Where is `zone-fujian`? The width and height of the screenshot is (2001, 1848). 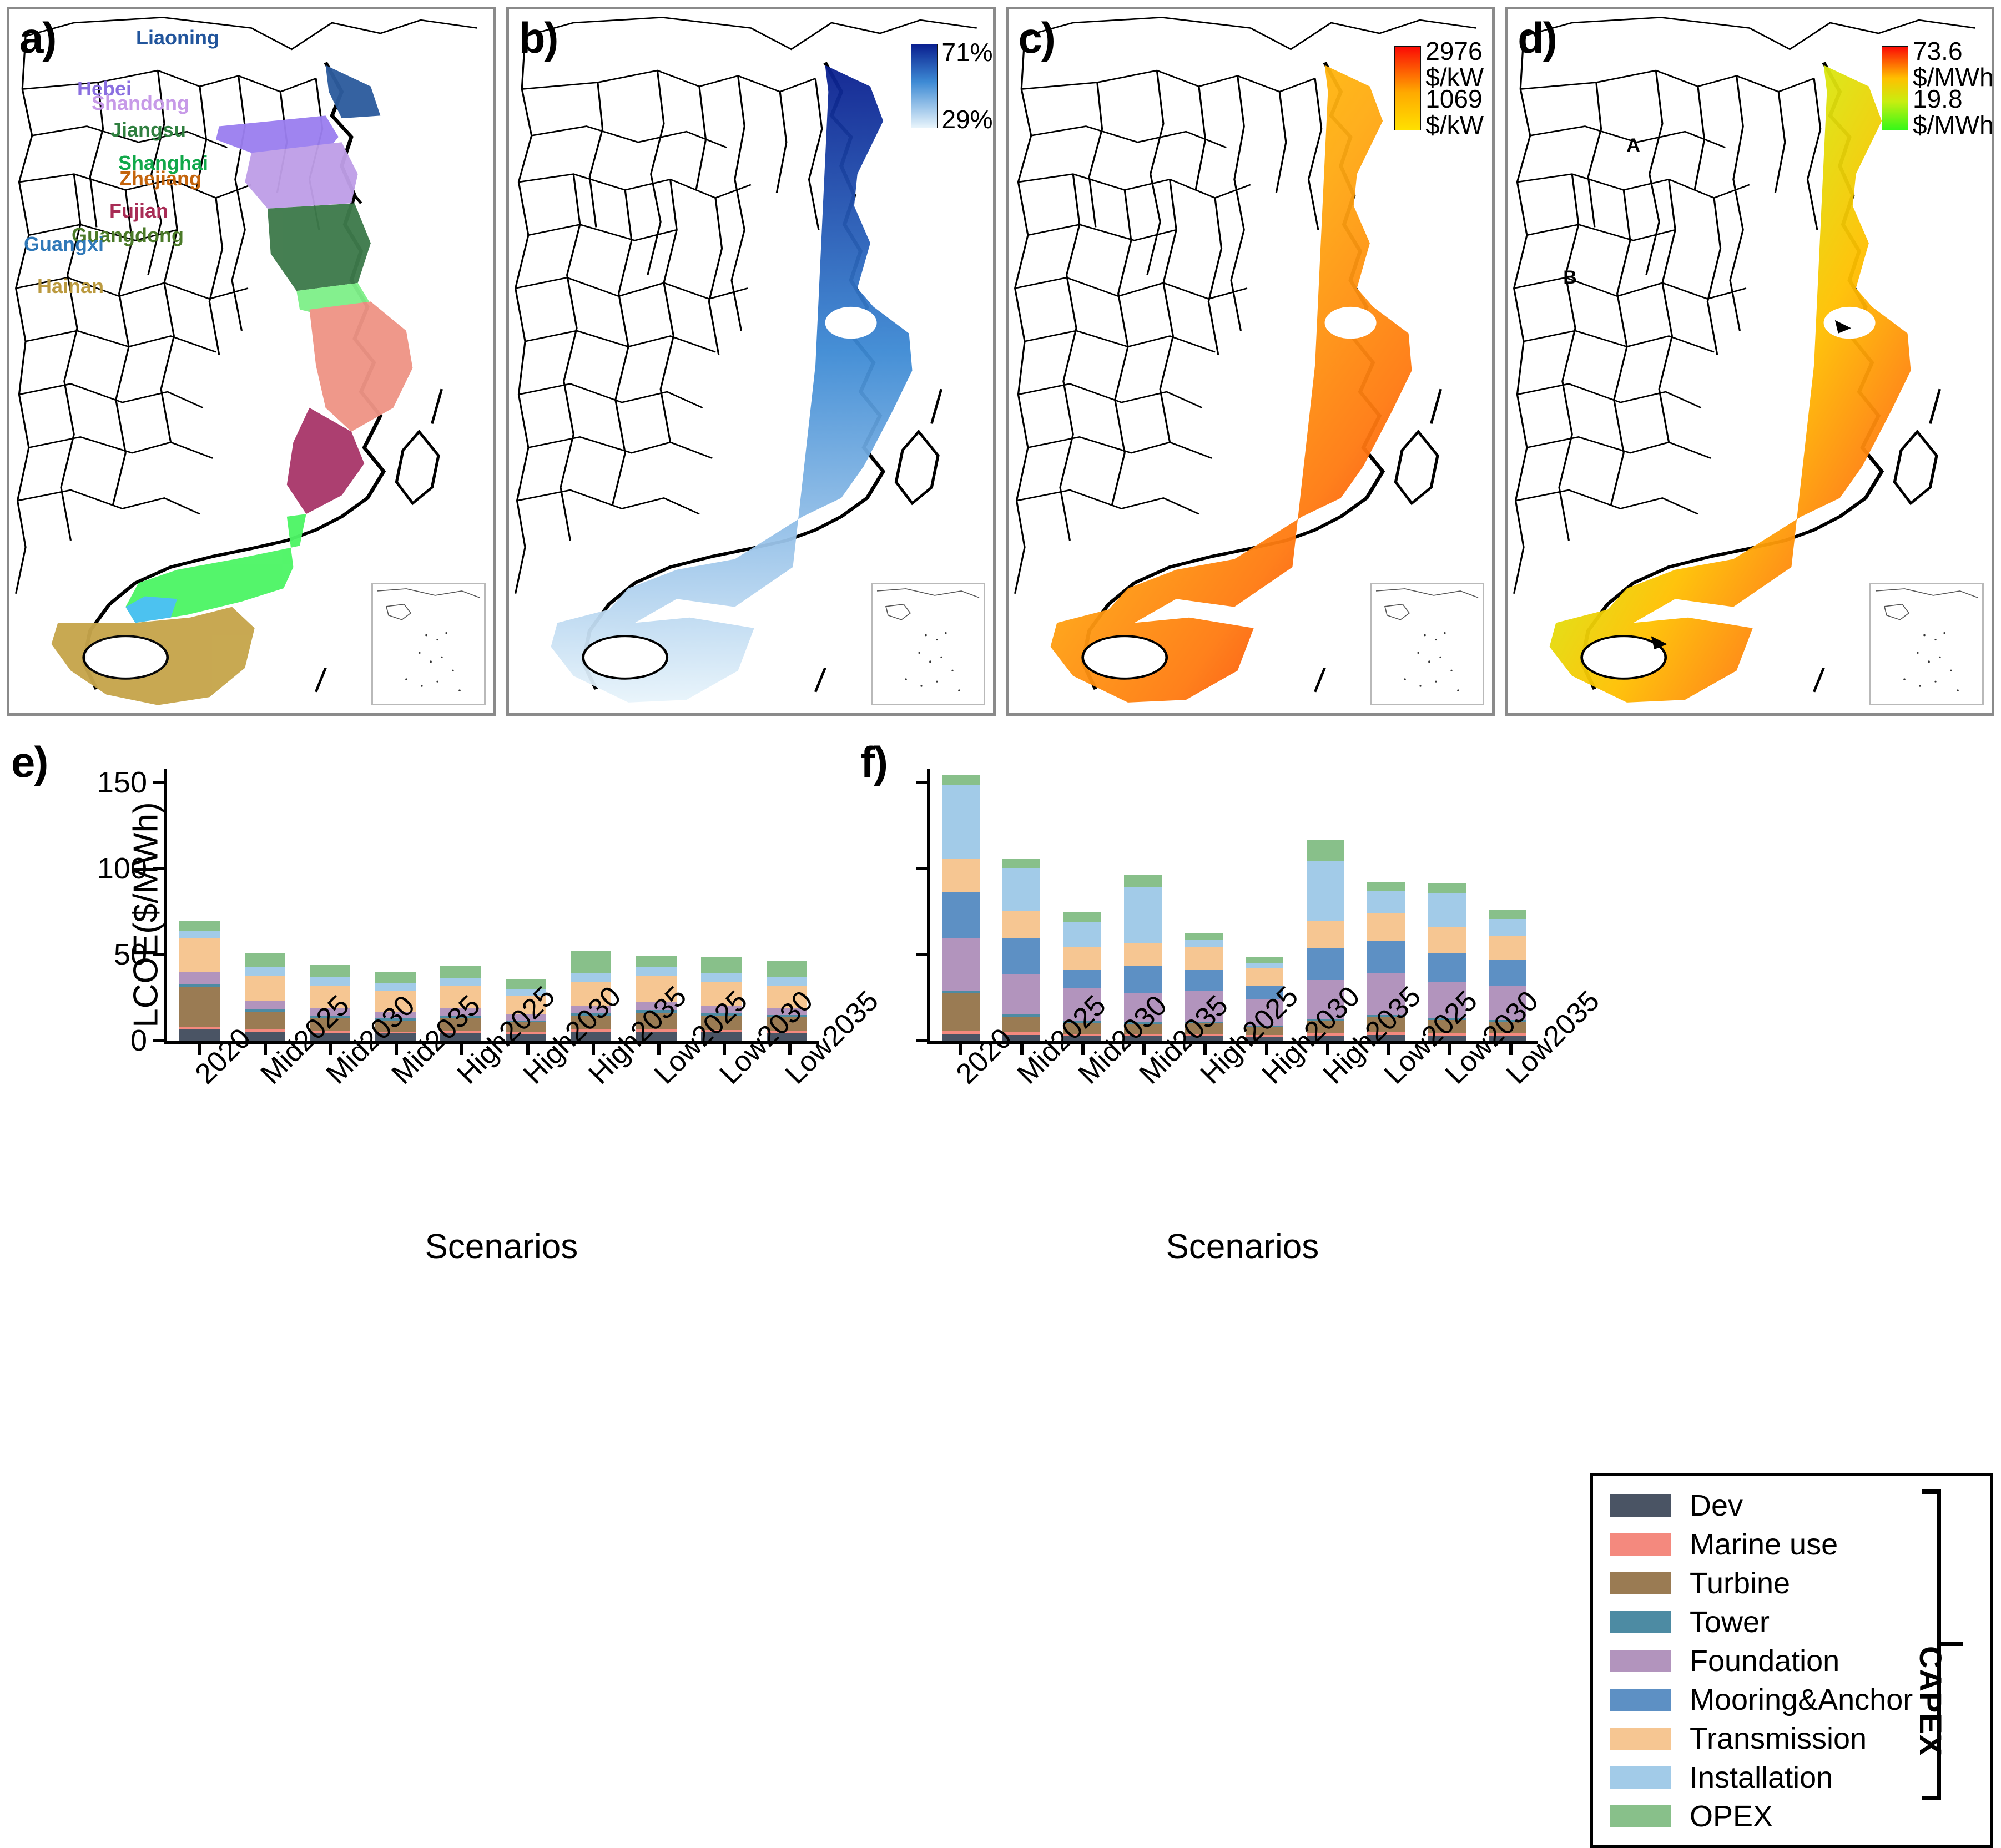 zone-fujian is located at coordinates (325, 460).